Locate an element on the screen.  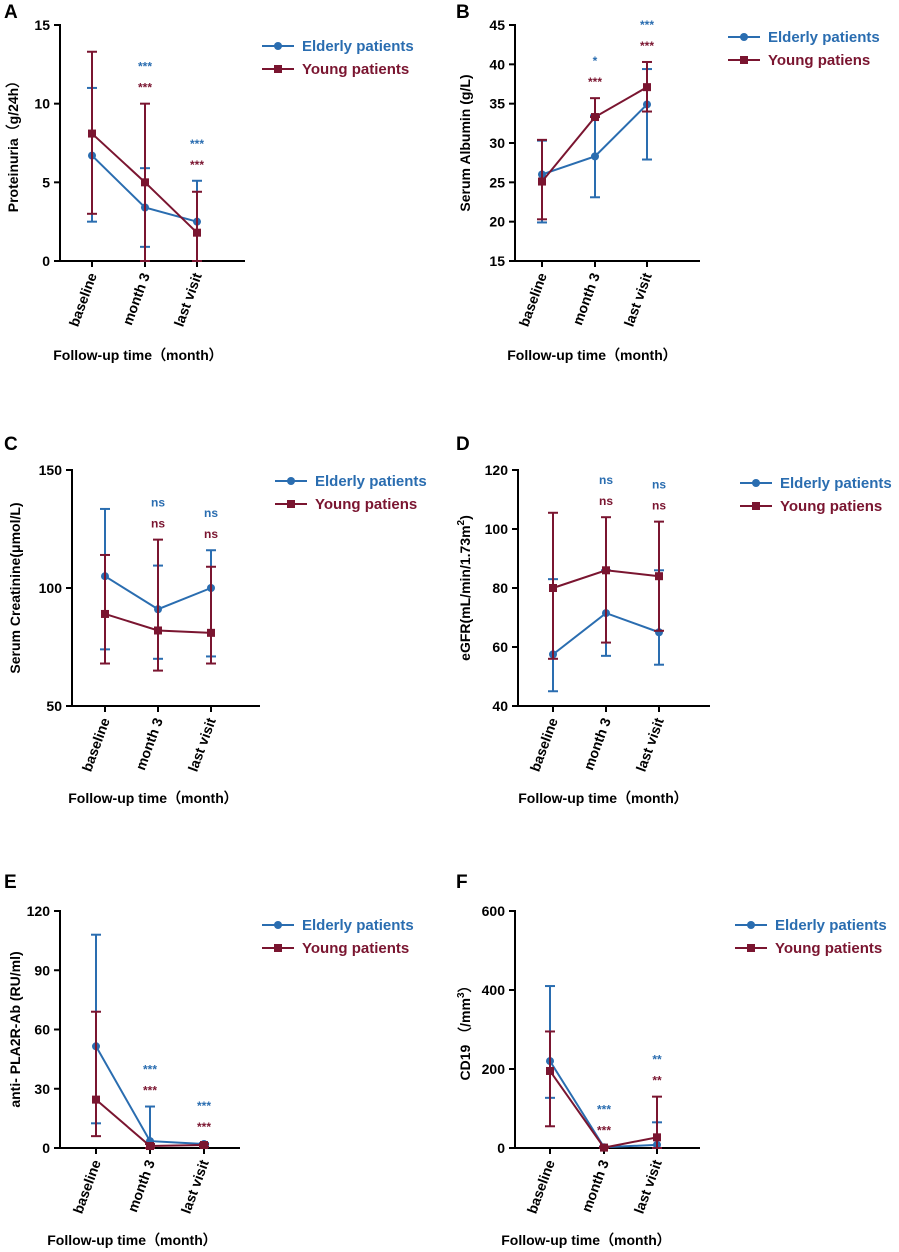
y-axis-title: anti- PLA2R-Ab (RU/ml) is located at coordinates (15, 1029).